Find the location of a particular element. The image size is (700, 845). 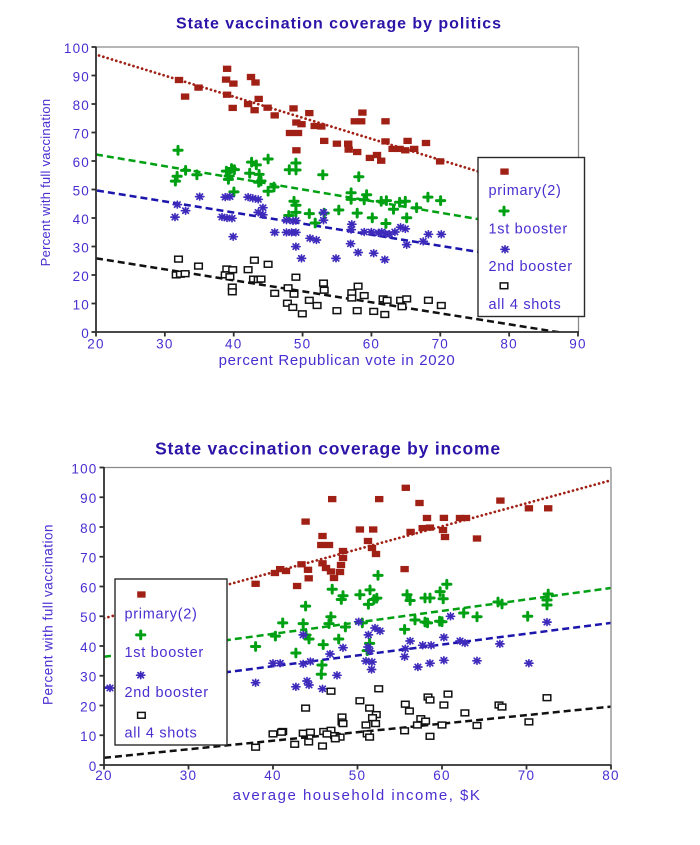

svg-text:State vaccination coverage by: State vaccination coverage by income is located at coordinates (328, 449).